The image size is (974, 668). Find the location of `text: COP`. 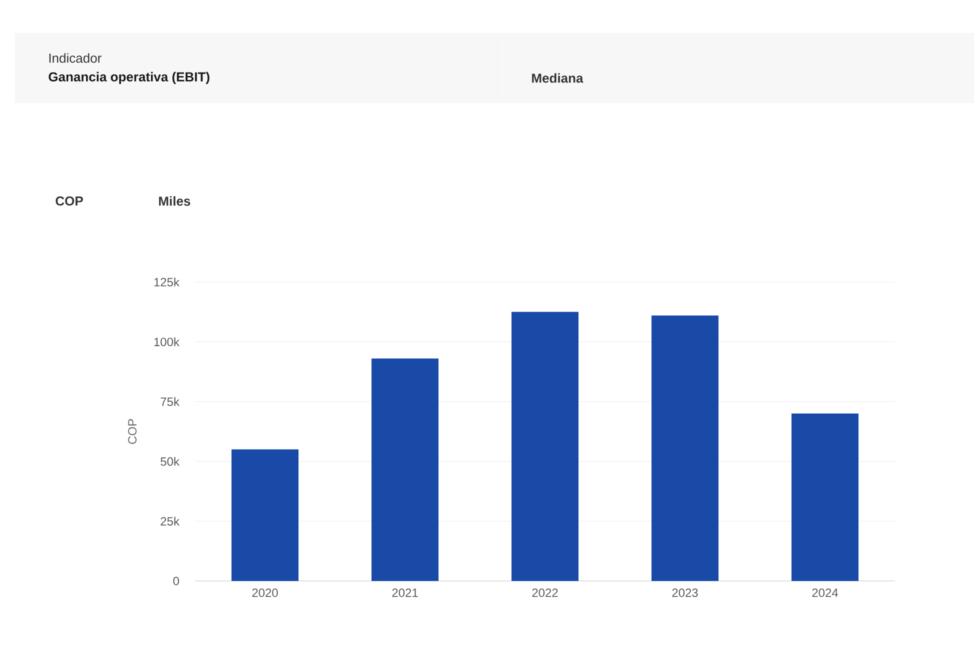

text: COP is located at coordinates (69, 201).